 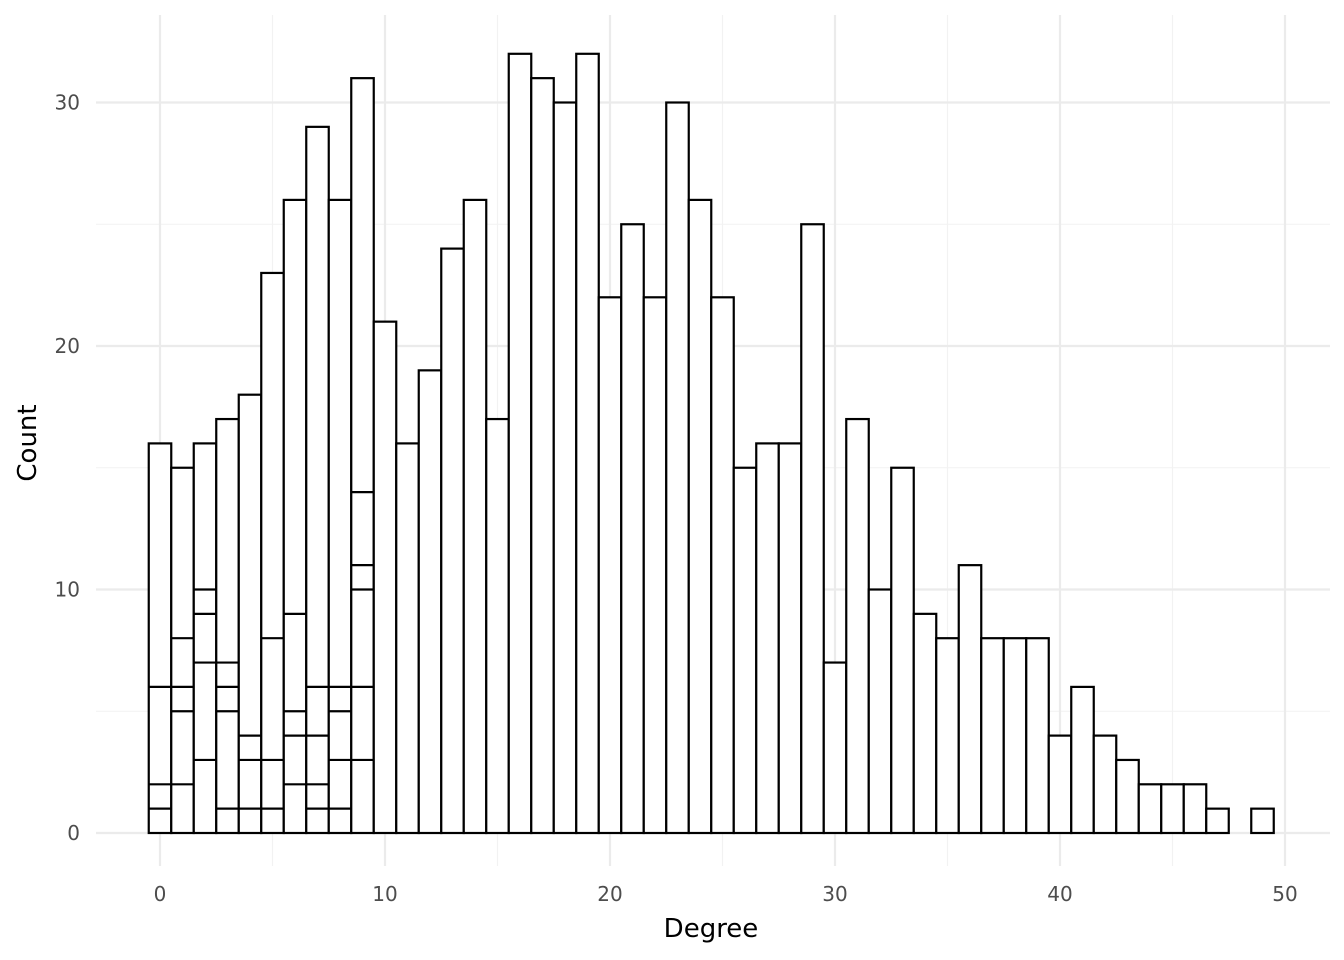 I want to click on y-tick-label: 20, so click(x=67, y=346).